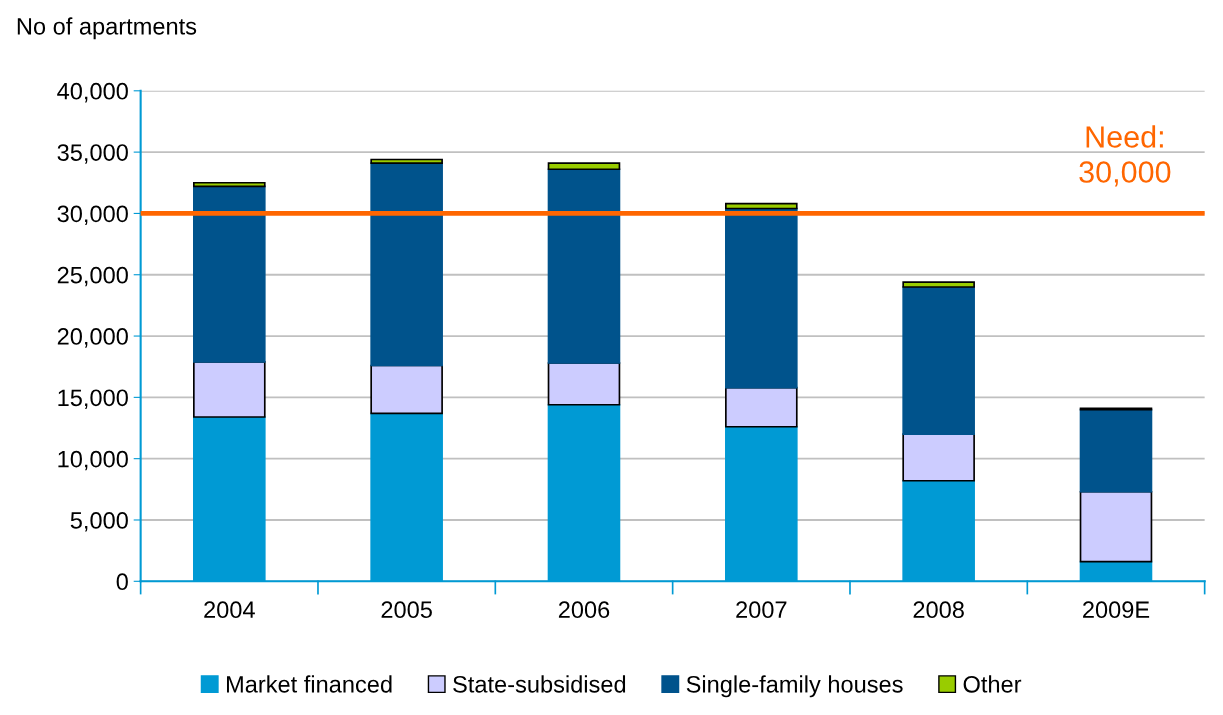  Describe the element at coordinates (92, 215) in the screenshot. I see `y-tick-label: 30,000` at that location.